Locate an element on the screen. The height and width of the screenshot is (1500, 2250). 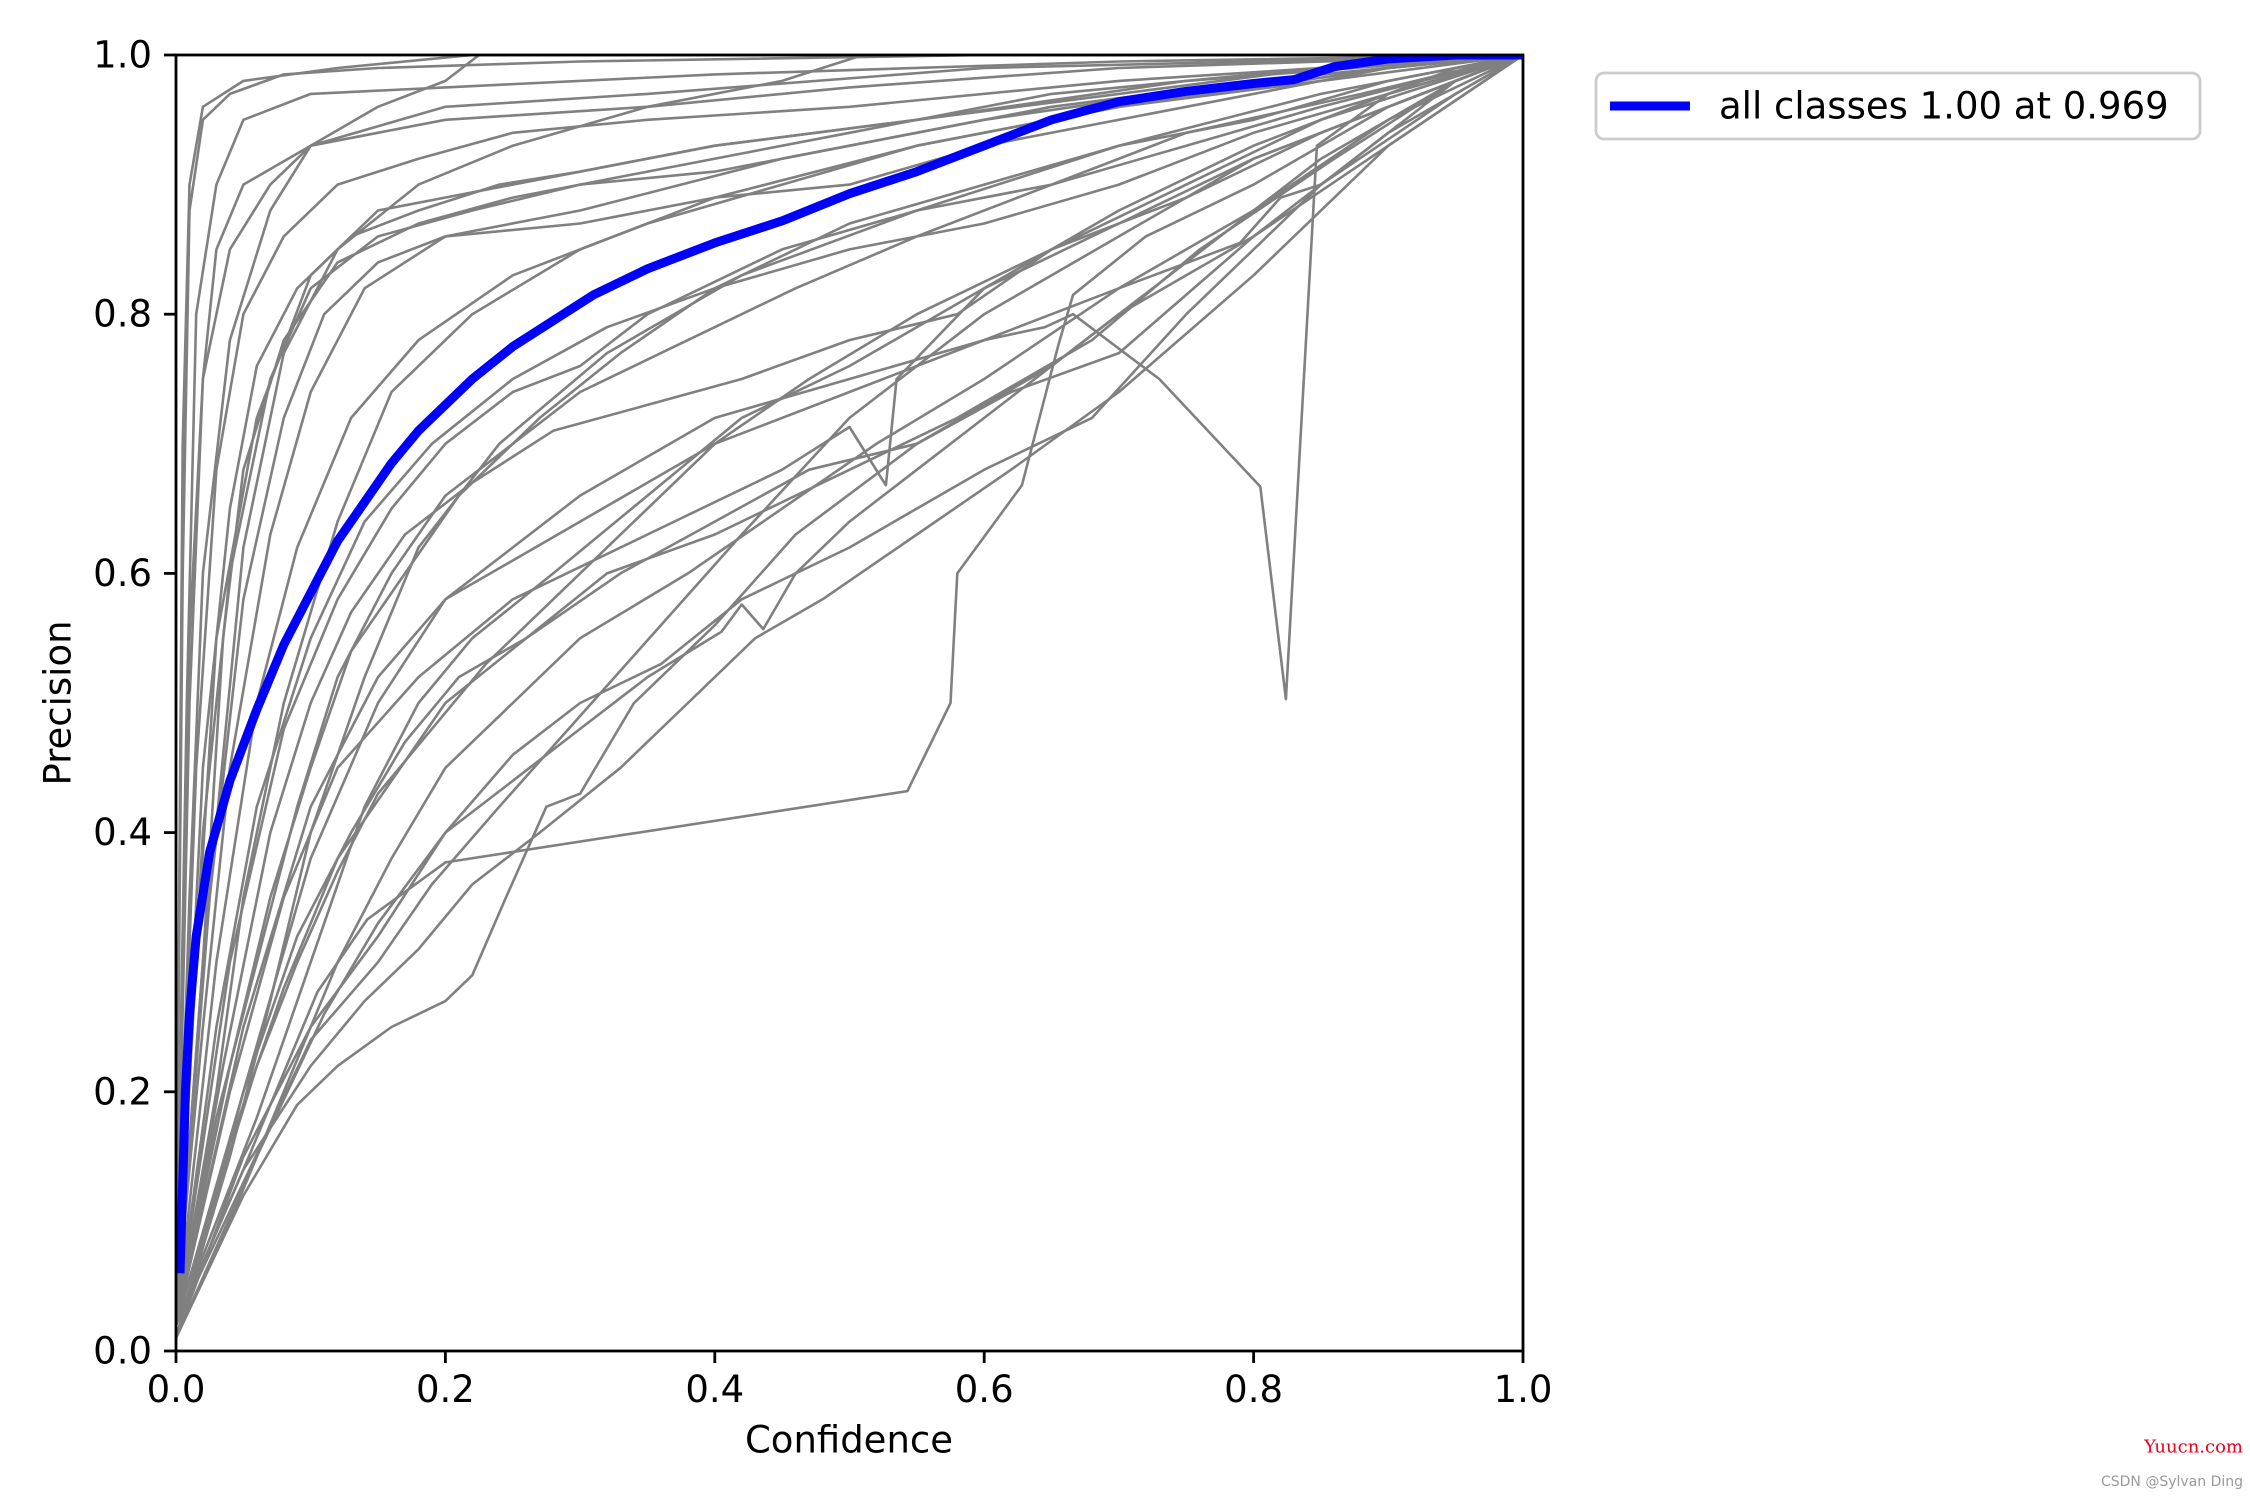
y-tick-label: 0.6 is located at coordinates (122, 573).